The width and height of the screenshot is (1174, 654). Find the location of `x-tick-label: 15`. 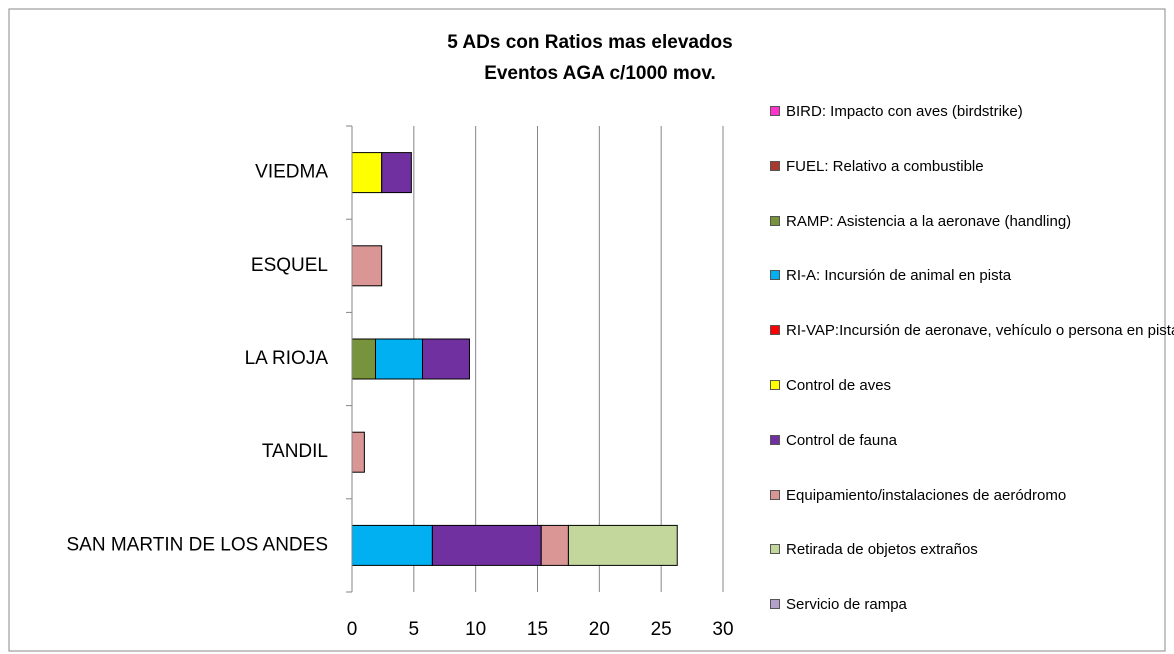

x-tick-label: 15 is located at coordinates (537, 629).